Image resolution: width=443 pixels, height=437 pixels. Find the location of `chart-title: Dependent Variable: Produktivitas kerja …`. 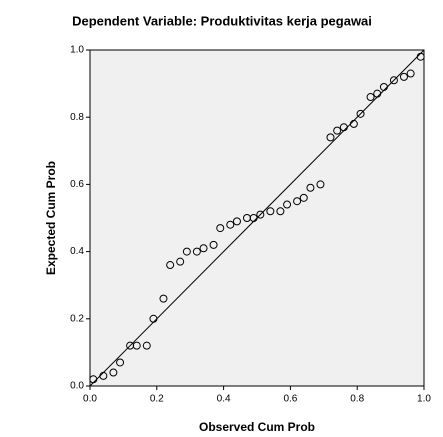

chart-title: Dependent Variable: Produktivitas kerja … is located at coordinates (222, 20).